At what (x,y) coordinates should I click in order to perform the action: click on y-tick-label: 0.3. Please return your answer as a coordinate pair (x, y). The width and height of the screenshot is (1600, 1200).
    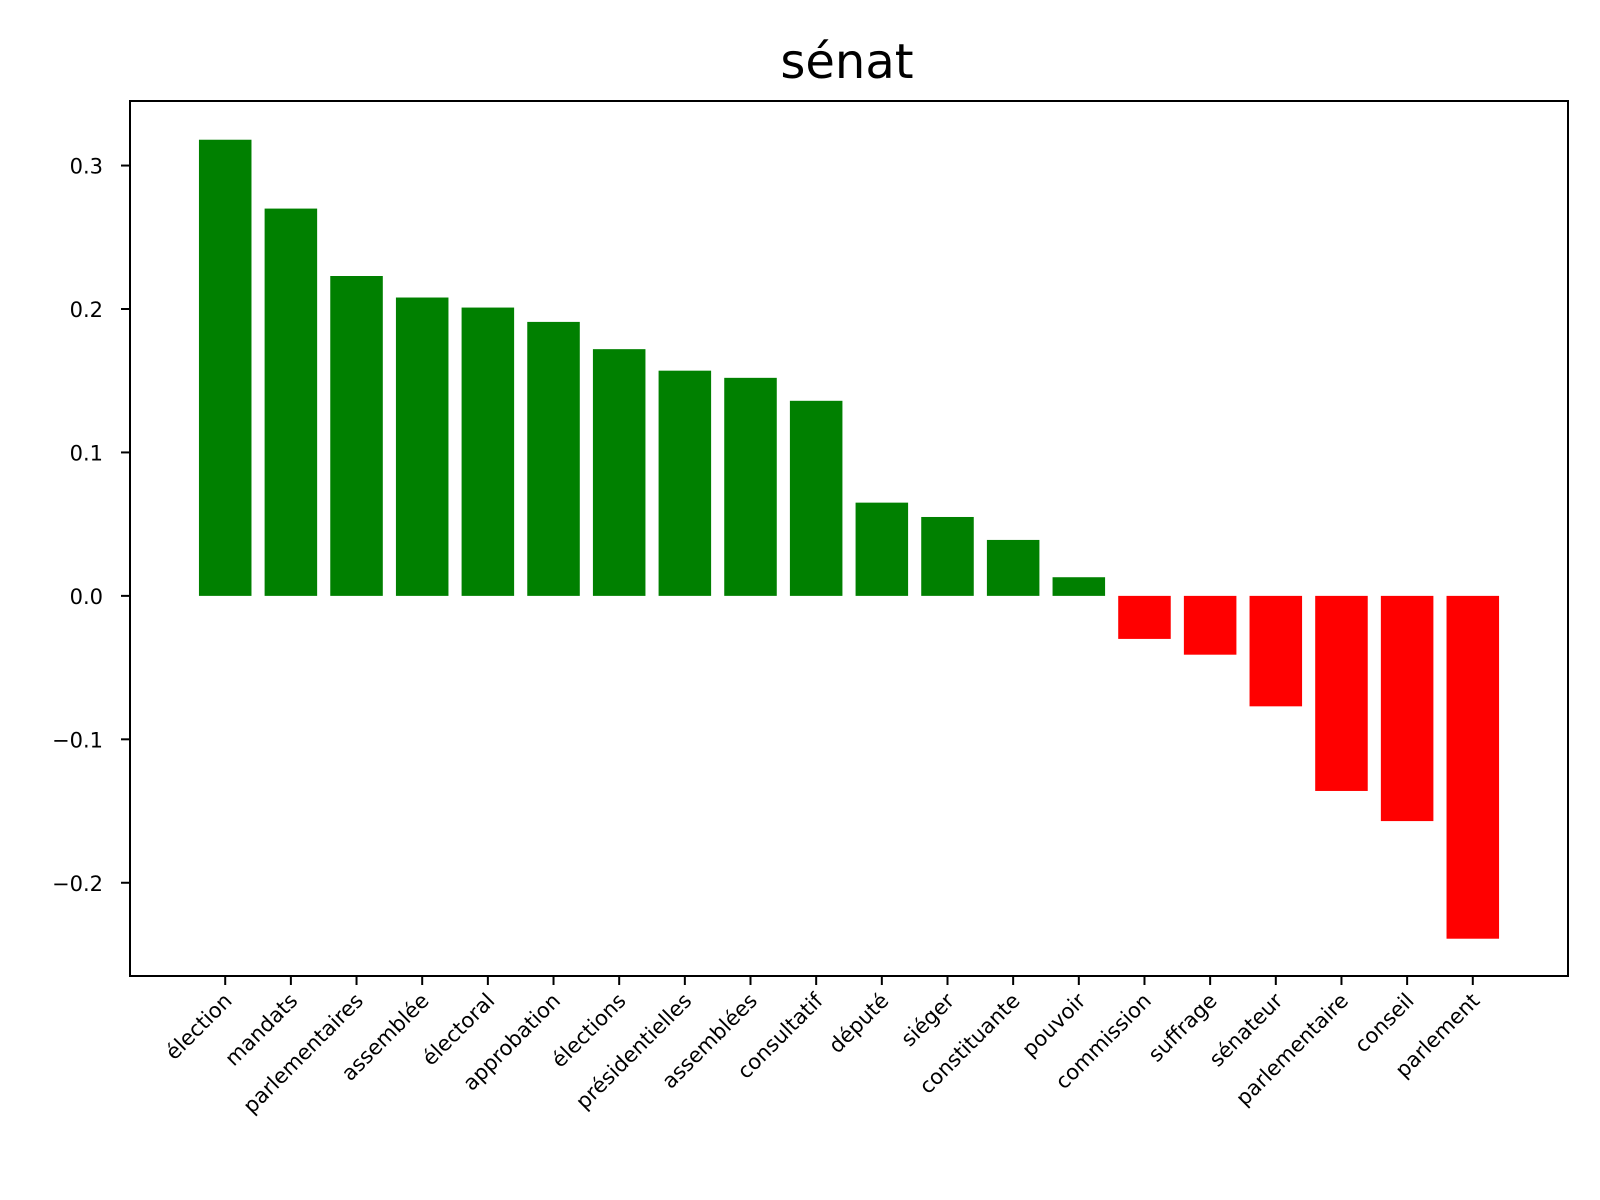
    Looking at the image, I should click on (86, 167).